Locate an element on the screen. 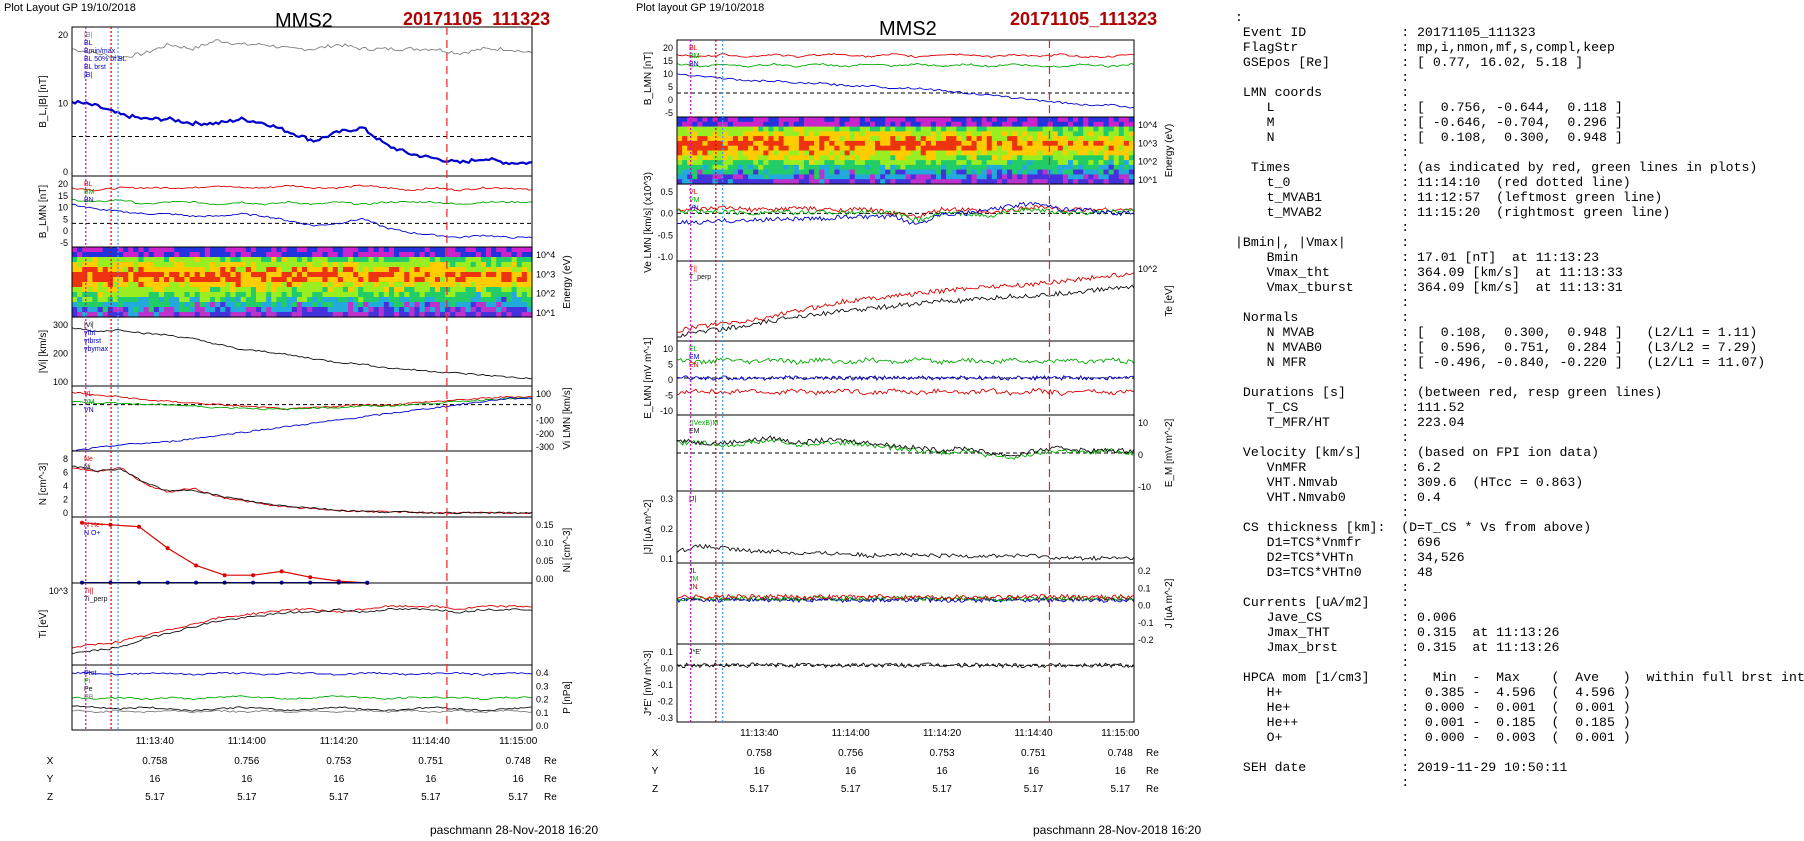 The height and width of the screenshot is (841, 1804). legend-entry: VN is located at coordinates (694, 208).